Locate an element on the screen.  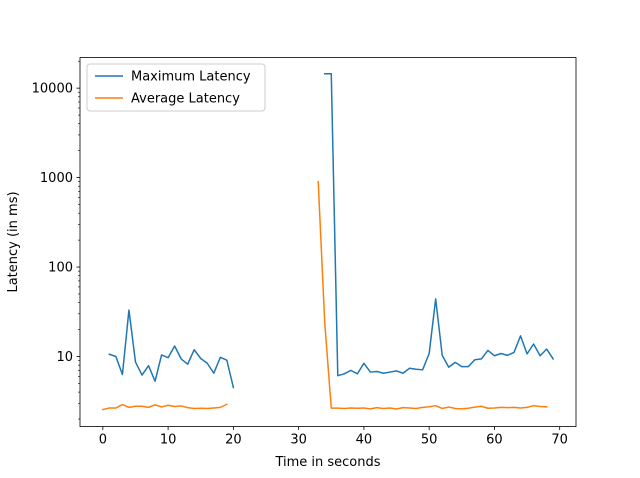
x-tick-label: 10 is located at coordinates (168, 440).